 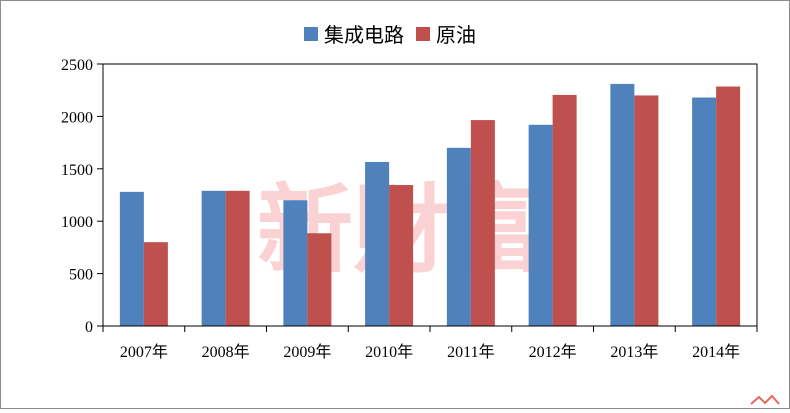 I want to click on x-tick-label: 2013年, so click(x=634, y=352).